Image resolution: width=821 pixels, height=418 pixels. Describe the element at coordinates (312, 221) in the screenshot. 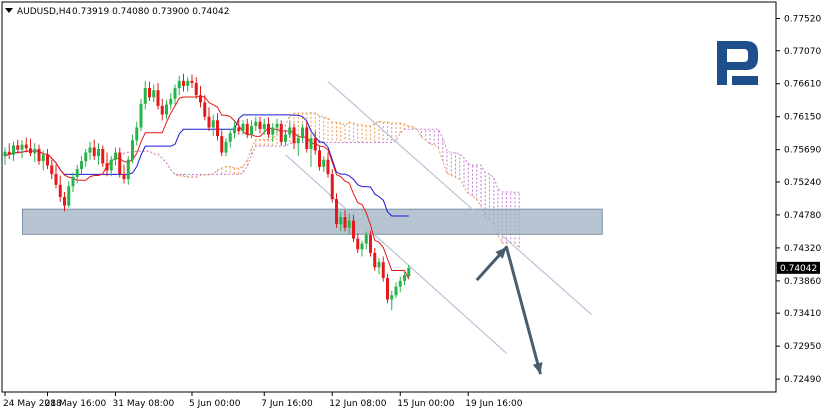

I see `resistance-zone` at that location.